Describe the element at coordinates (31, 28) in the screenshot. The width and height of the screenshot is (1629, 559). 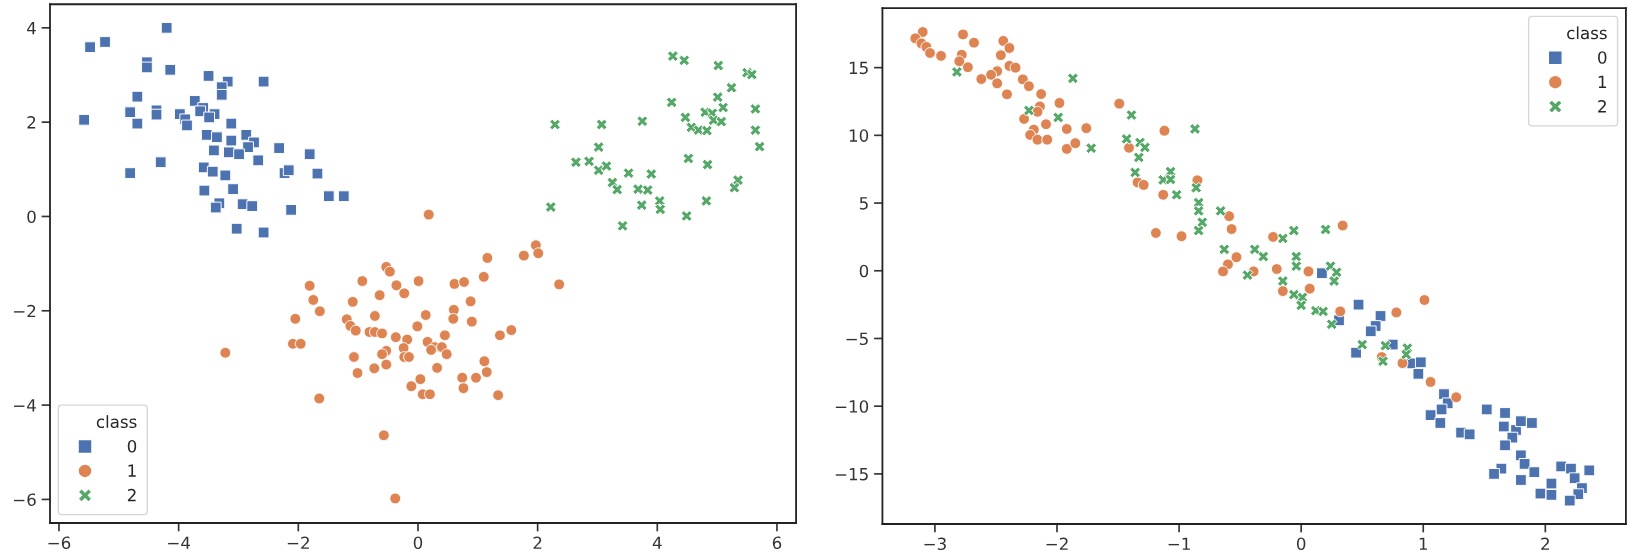
I see `y-tick-label: 4` at that location.